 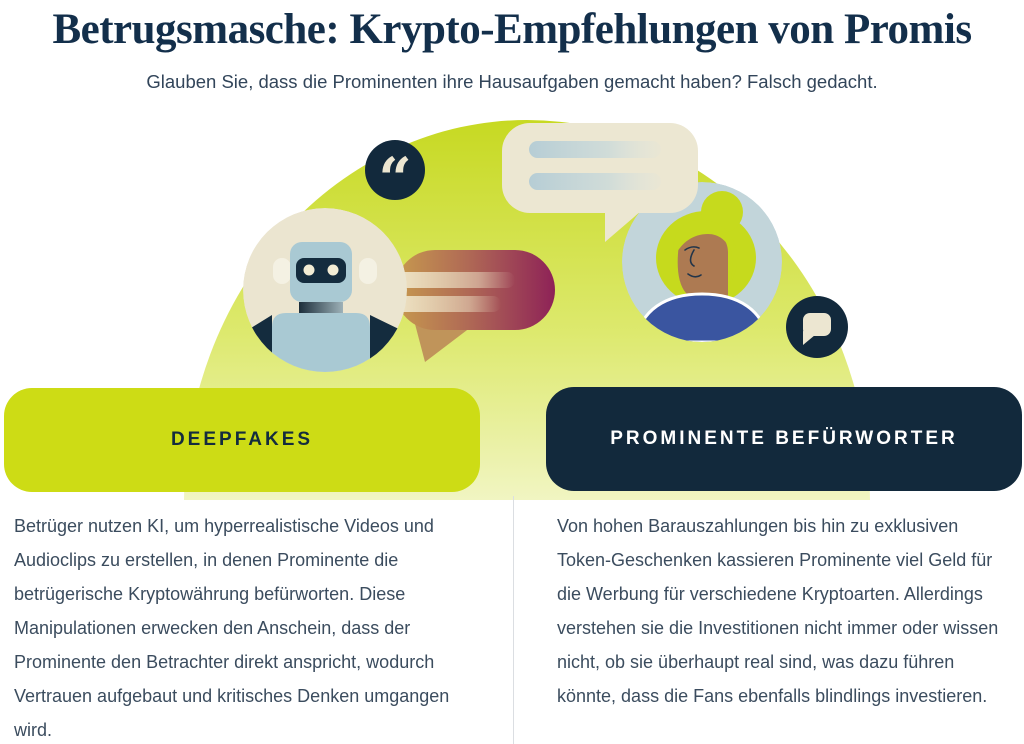 What do you see at coordinates (395, 179) in the screenshot?
I see `quote-glyph: “` at bounding box center [395, 179].